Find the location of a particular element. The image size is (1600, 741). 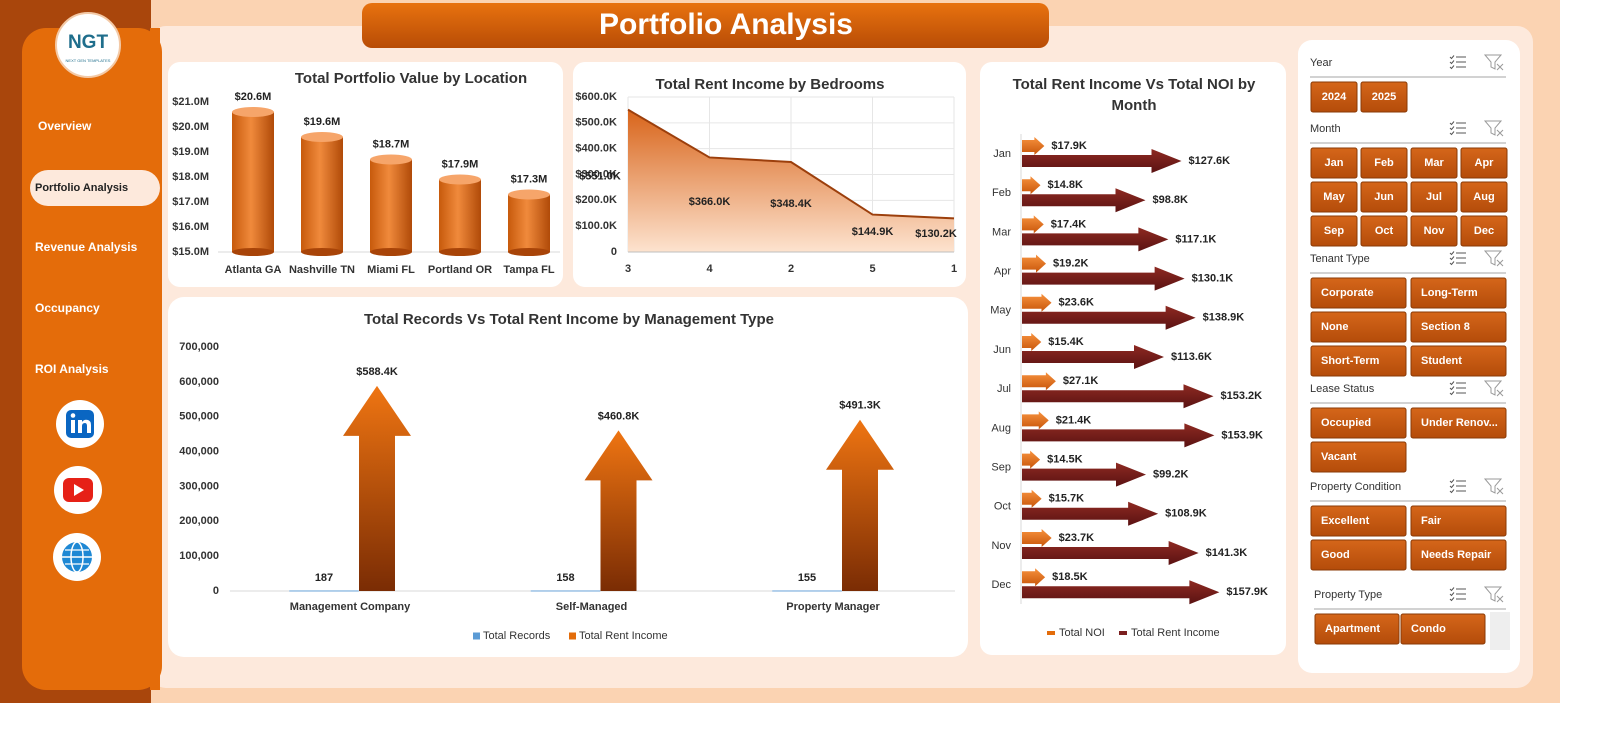

youtube-icon is located at coordinates (78, 490).